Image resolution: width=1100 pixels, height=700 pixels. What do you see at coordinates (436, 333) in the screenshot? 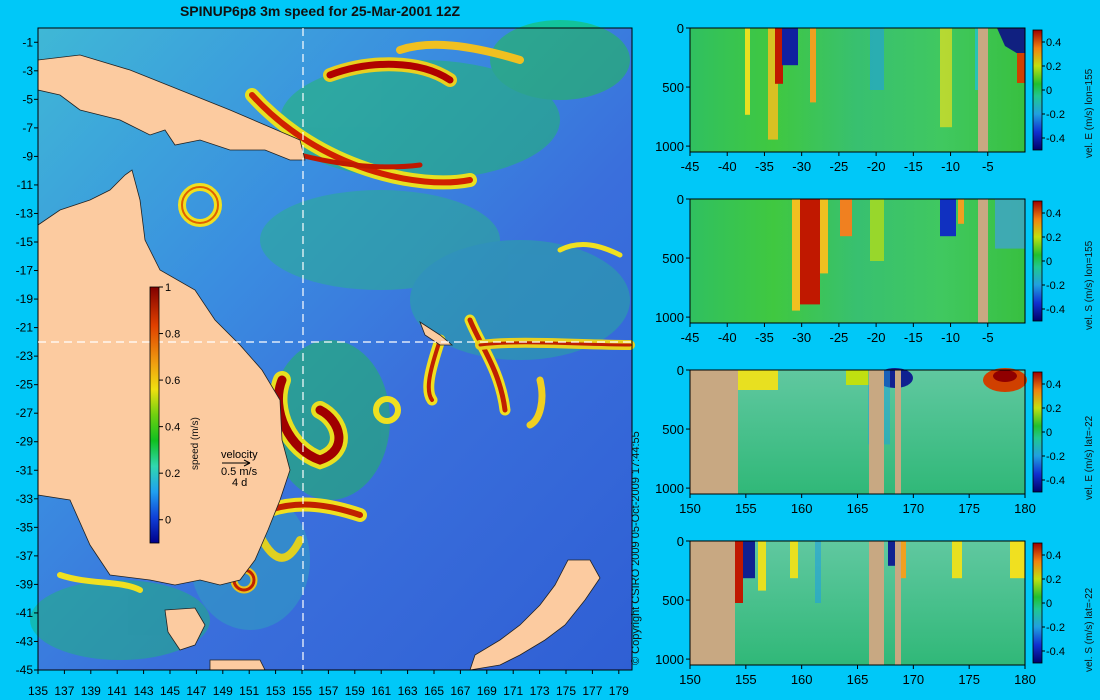
I see `new-caledonia` at bounding box center [436, 333].